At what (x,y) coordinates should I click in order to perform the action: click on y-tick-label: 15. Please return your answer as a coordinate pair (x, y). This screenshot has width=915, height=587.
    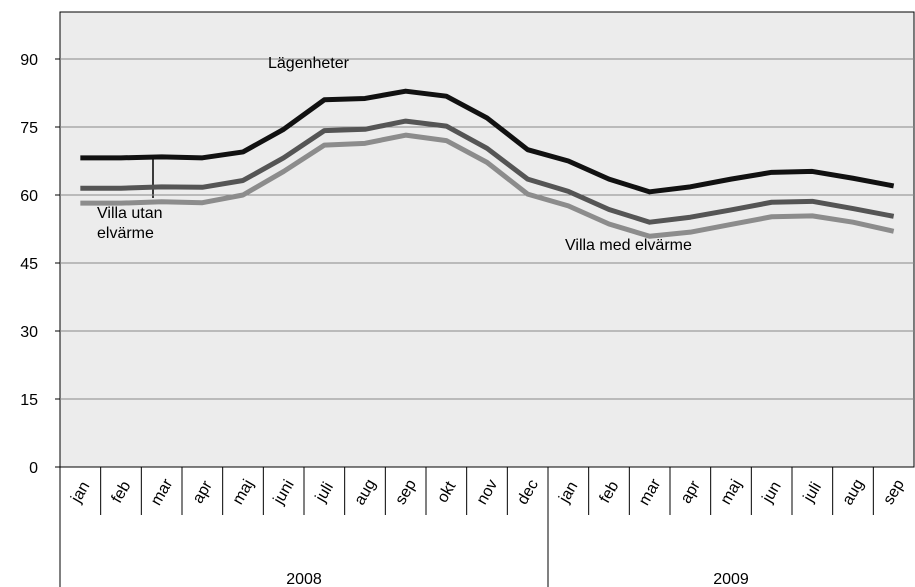
    Looking at the image, I should click on (29, 400).